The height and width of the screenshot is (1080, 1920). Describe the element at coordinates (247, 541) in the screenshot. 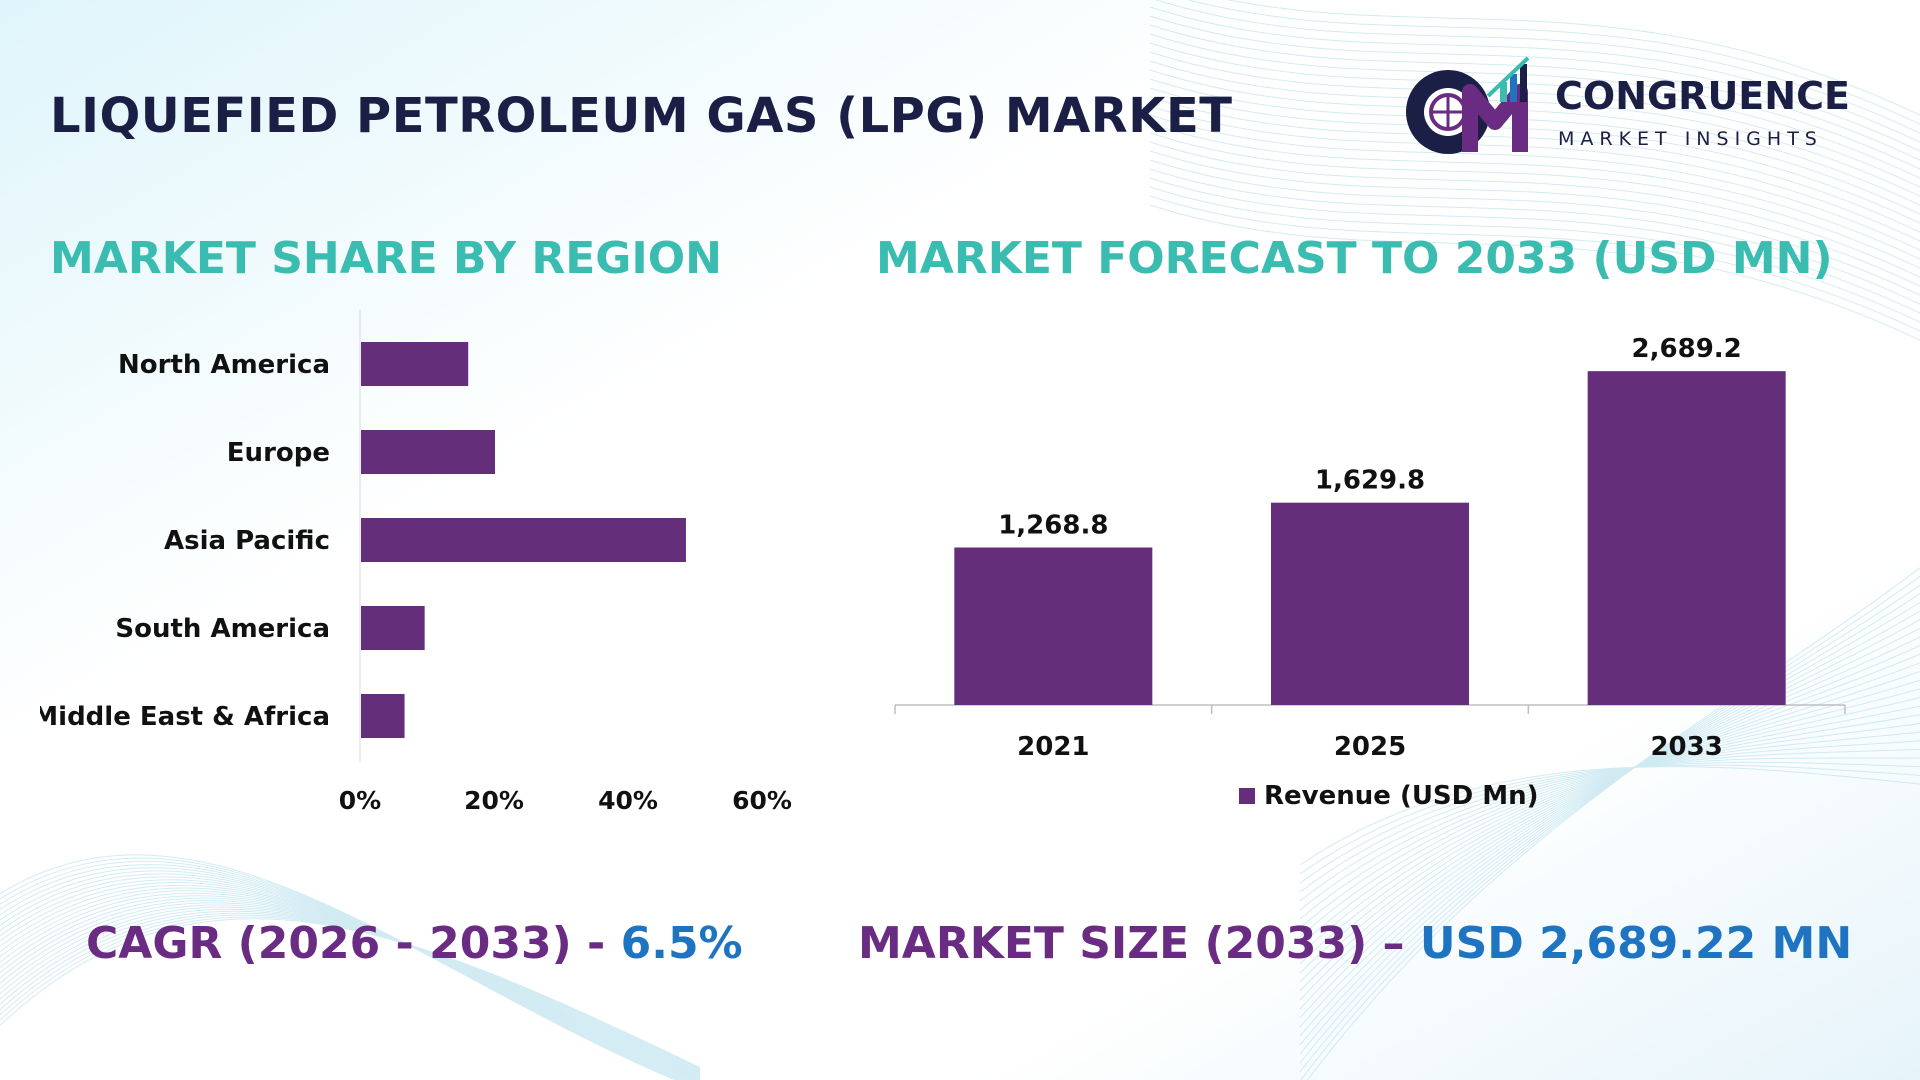

I see `region-label: Asia Pacific` at that location.